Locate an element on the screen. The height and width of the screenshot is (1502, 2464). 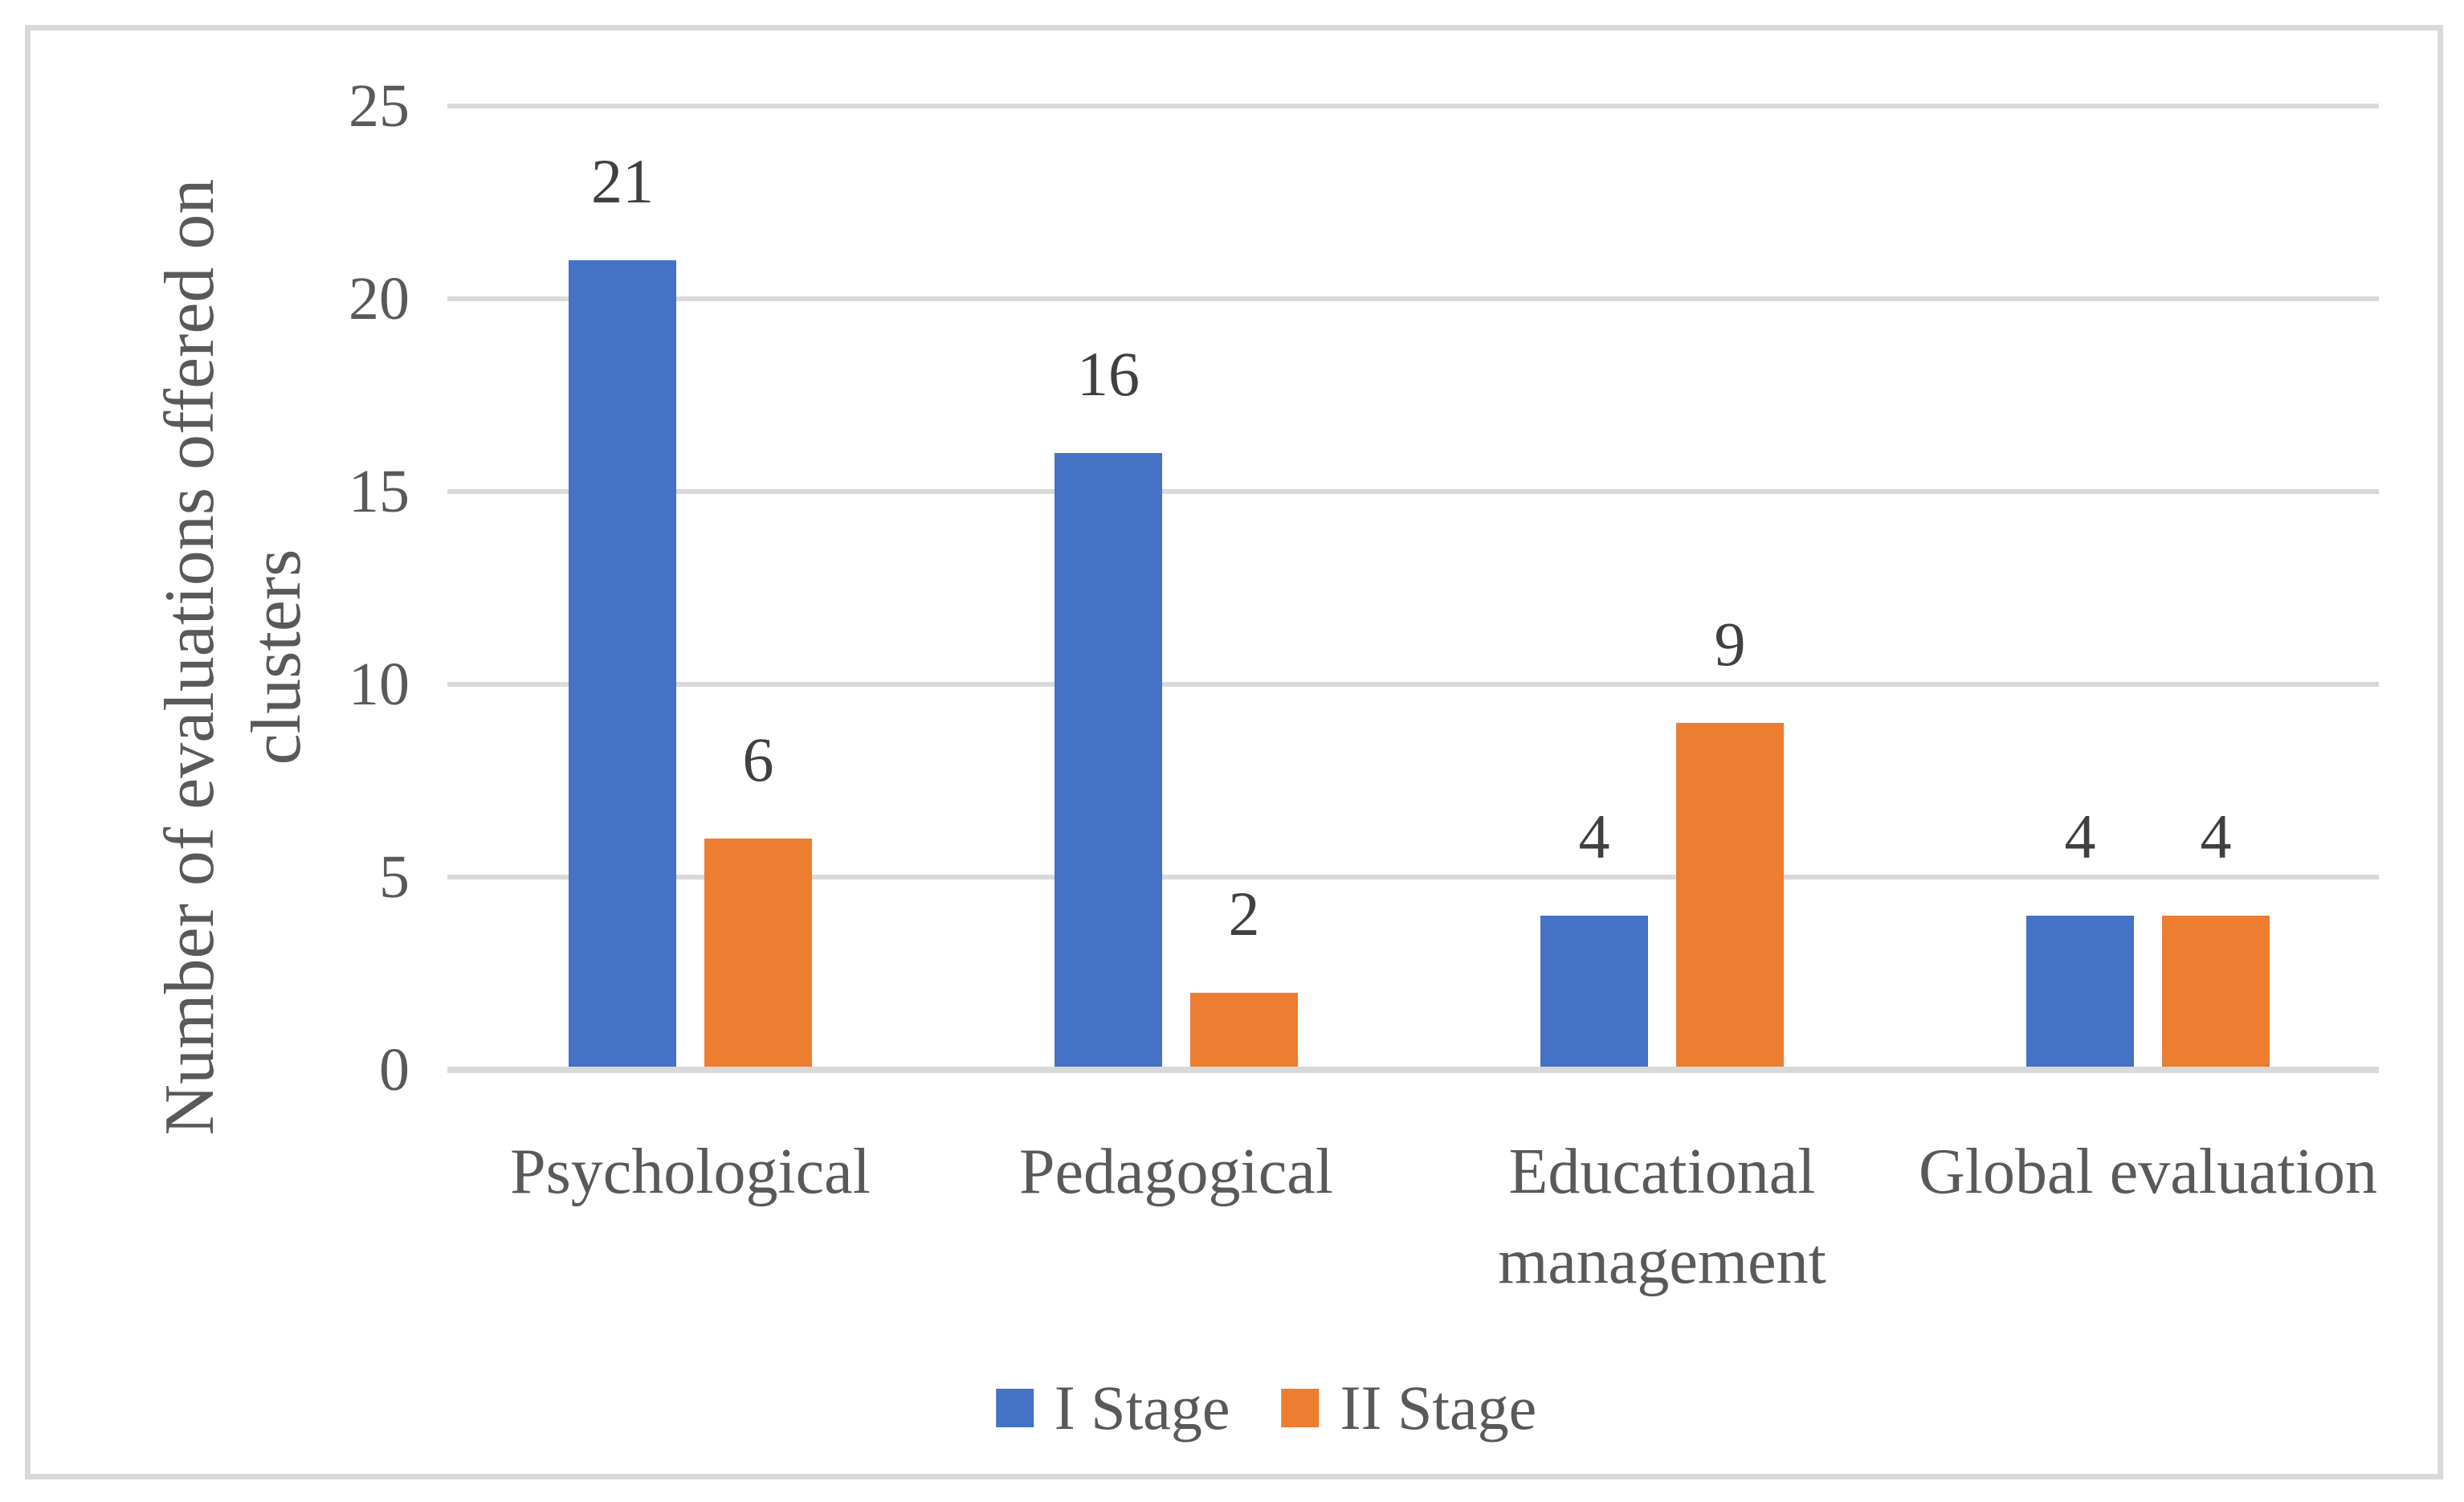
bar-i-stage-global-evaluation is located at coordinates (2080, 993).